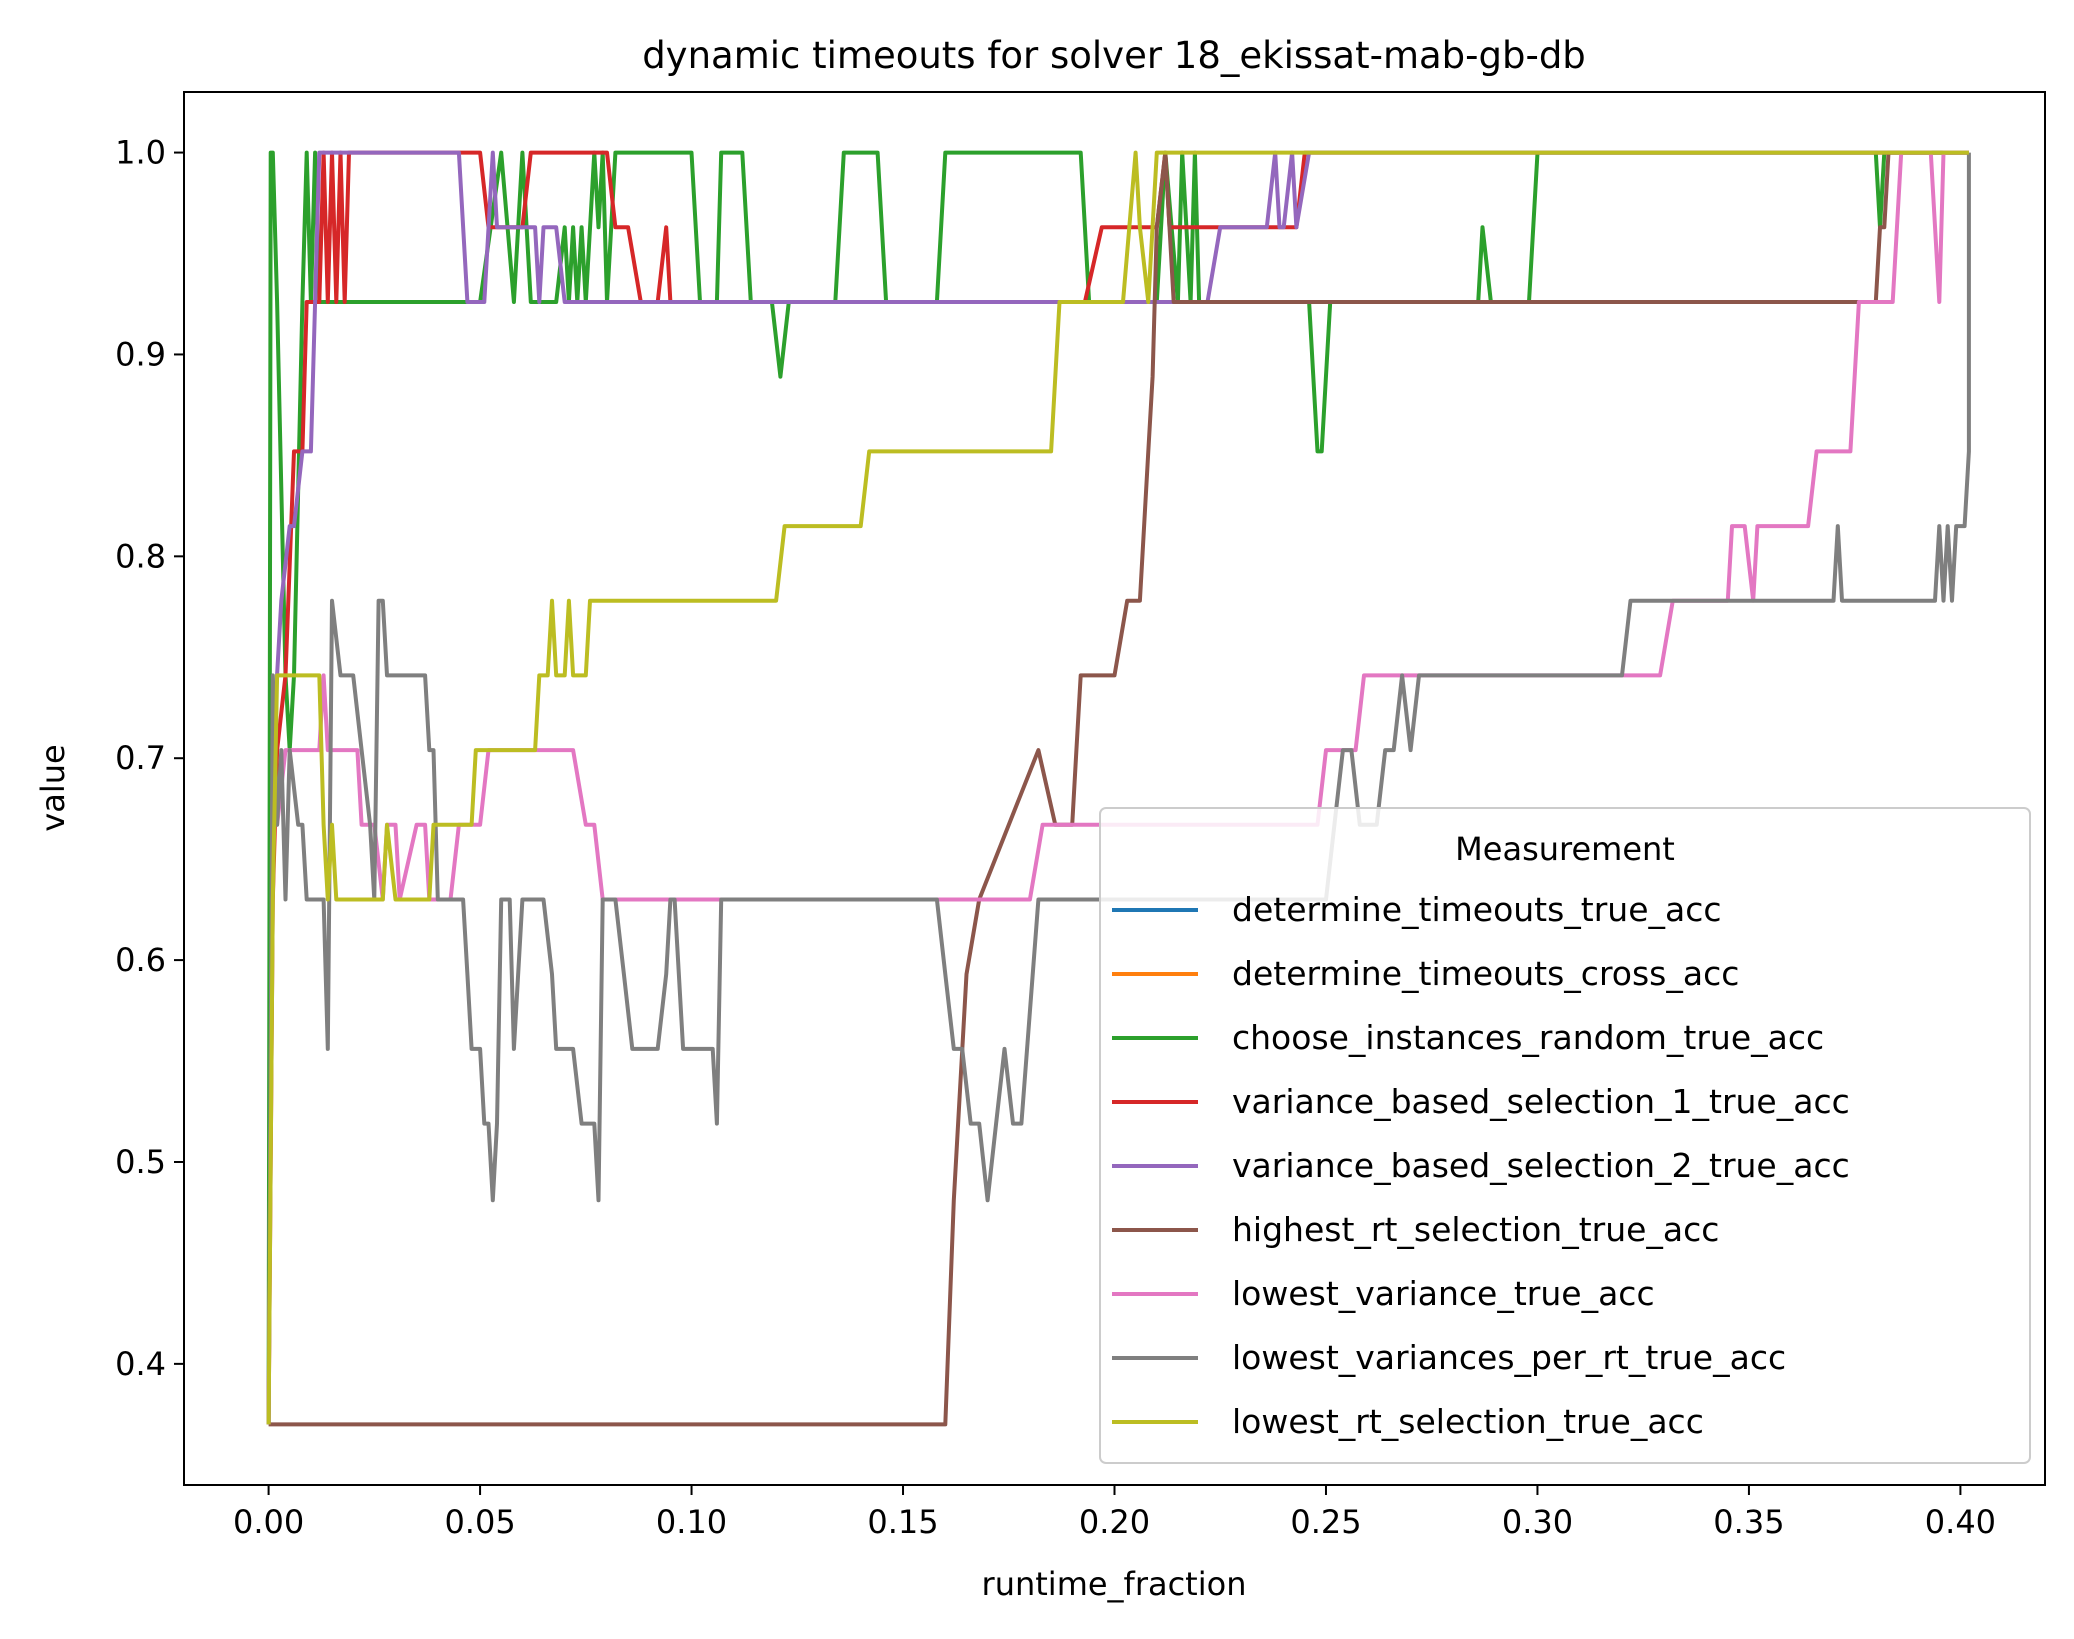  Describe the element at coordinates (53, 787) in the screenshot. I see `y-axis-label: value` at that location.